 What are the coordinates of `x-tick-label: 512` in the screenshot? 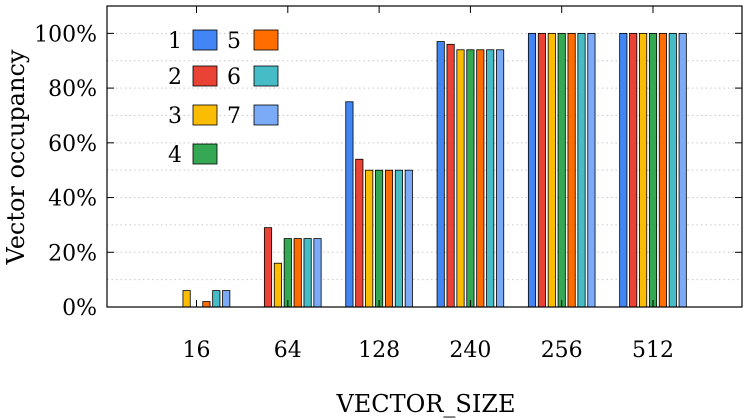 It's located at (653, 350).